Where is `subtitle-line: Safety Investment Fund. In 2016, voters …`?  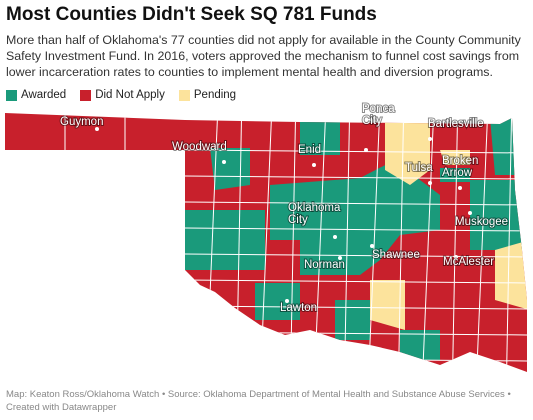 subtitle-line: Safety Investment Fund. In 2016, voters … is located at coordinates (263, 56).